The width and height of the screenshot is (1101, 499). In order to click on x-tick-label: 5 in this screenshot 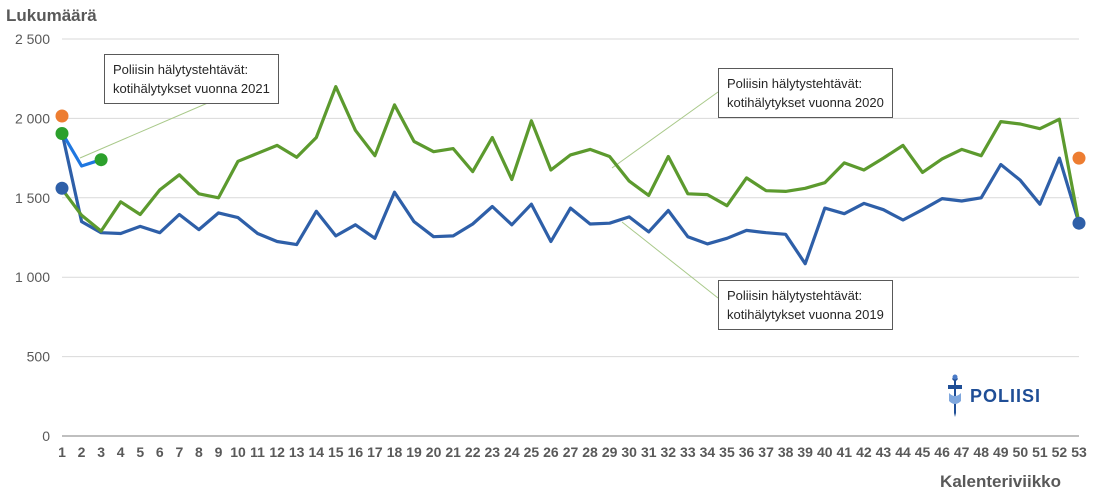, I will do `click(140, 452)`.